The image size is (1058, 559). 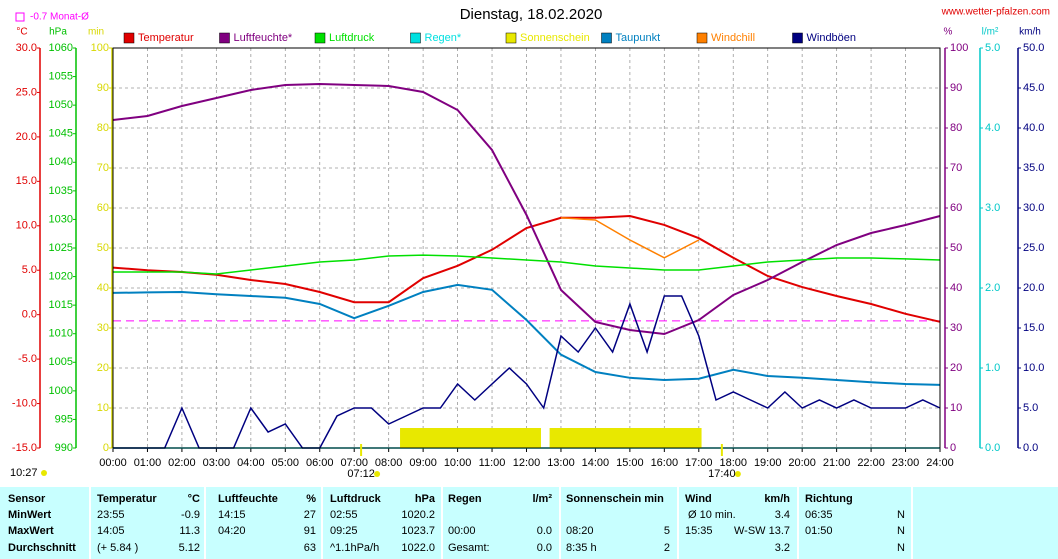 What do you see at coordinates (64, 448) in the screenshot?
I see `axis-tick-label: 990` at bounding box center [64, 448].